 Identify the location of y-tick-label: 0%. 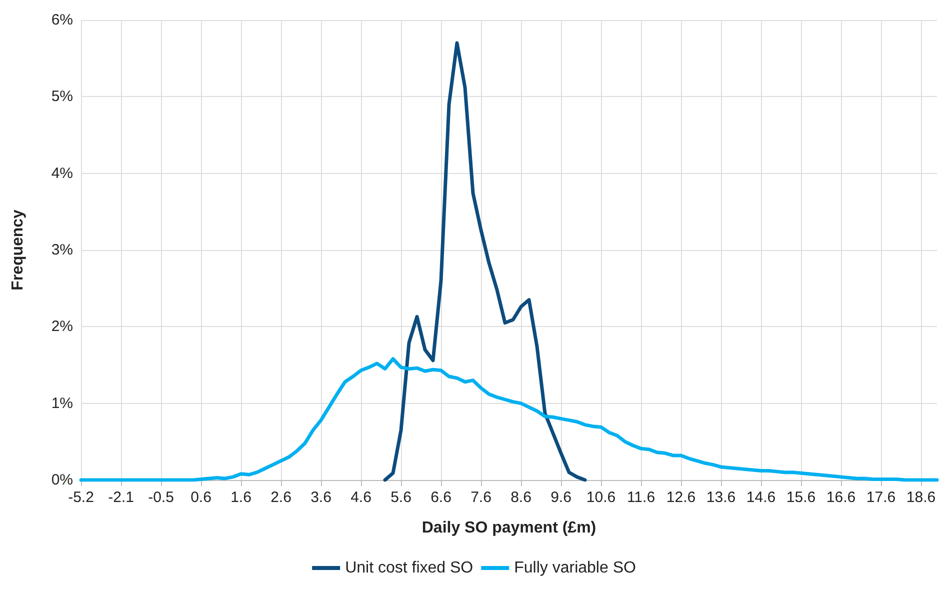
(62, 480).